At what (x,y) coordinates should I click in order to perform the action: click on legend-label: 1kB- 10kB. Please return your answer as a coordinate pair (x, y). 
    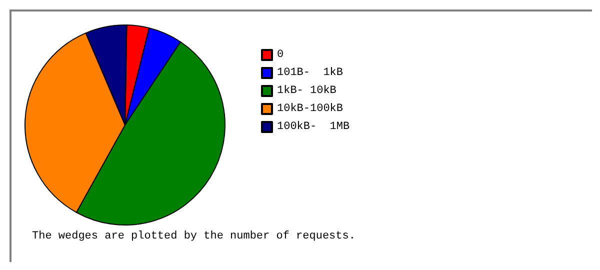
    Looking at the image, I should click on (307, 91).